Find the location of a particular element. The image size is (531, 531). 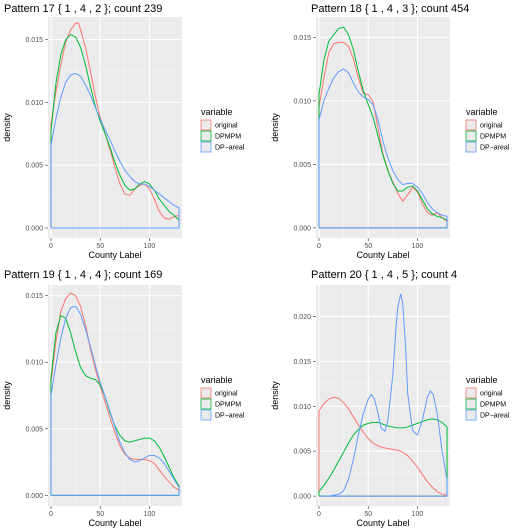

y-tick-label: 0.020 is located at coordinates (302, 317).